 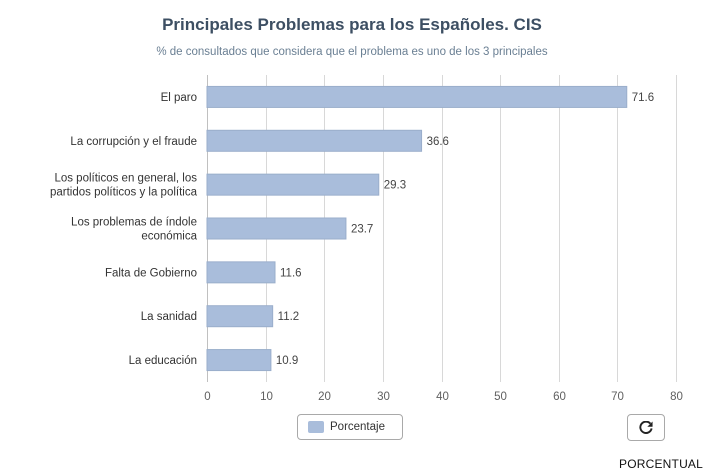 I want to click on refresh-icon, so click(x=646, y=427).